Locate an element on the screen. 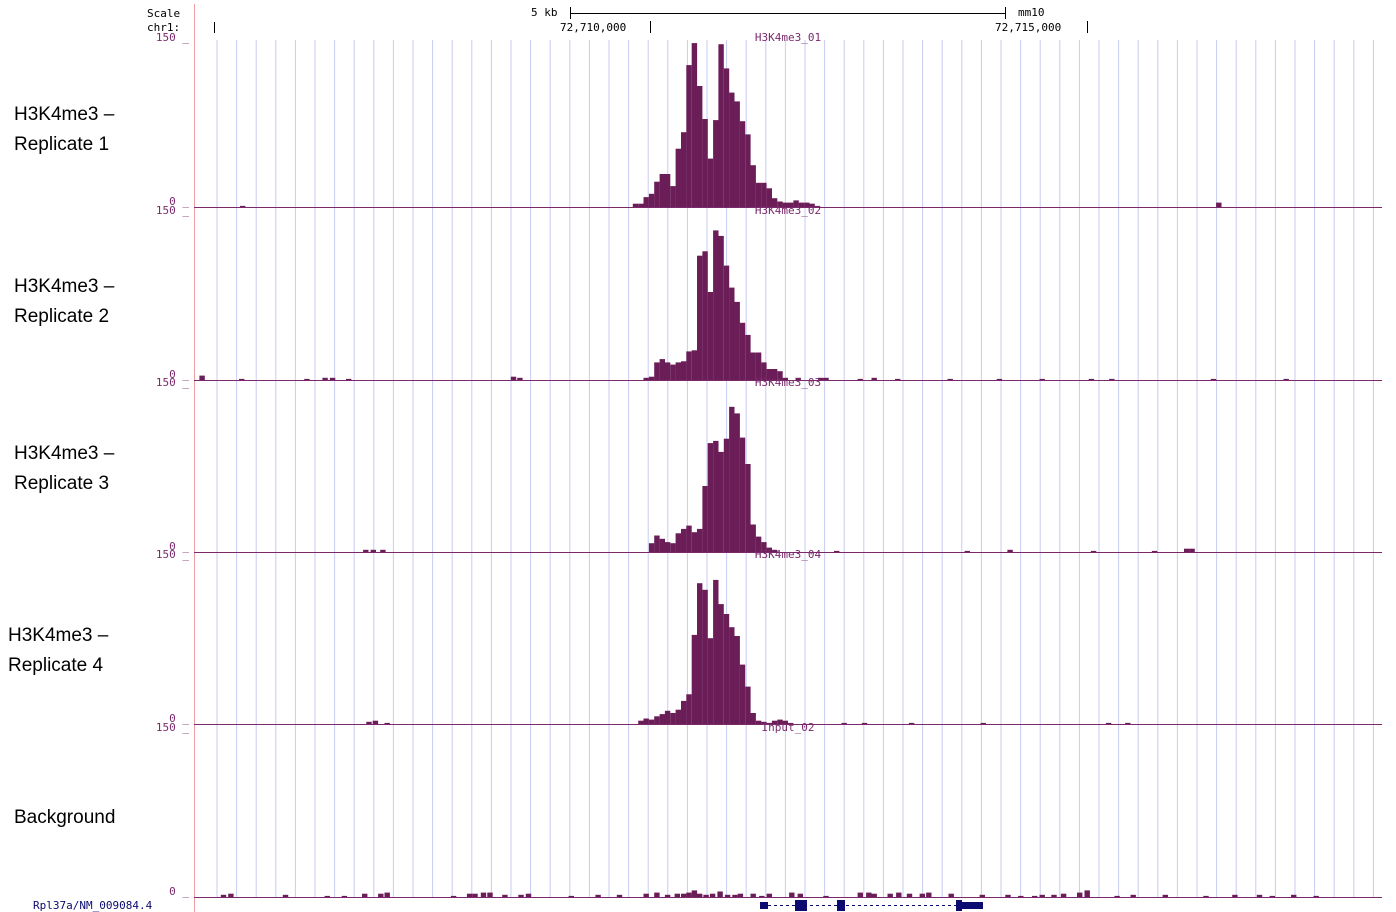 The width and height of the screenshot is (1396, 912). track-label-replicate-3: H3K4me3 – Replicate 3 is located at coordinates (64, 469).